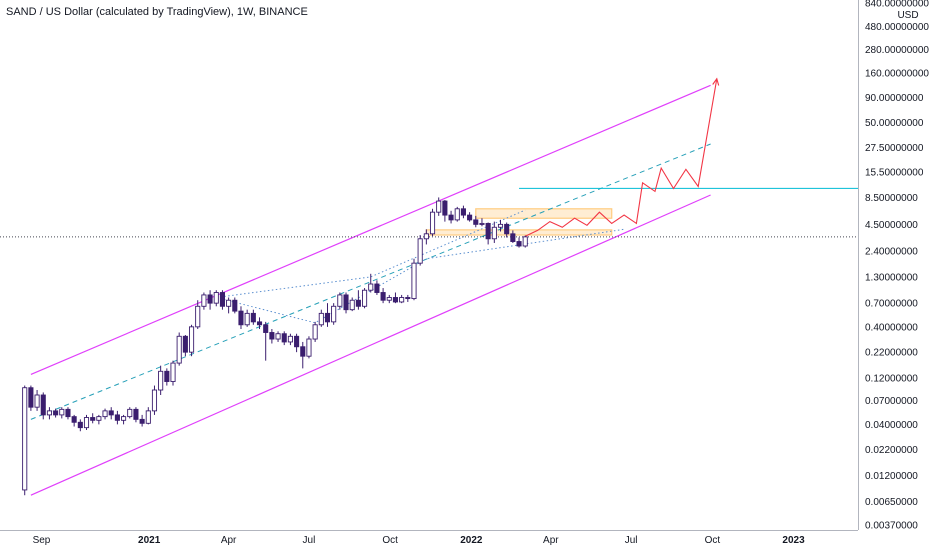  Describe the element at coordinates (519, 232) in the screenshot. I see `support-zone` at that location.